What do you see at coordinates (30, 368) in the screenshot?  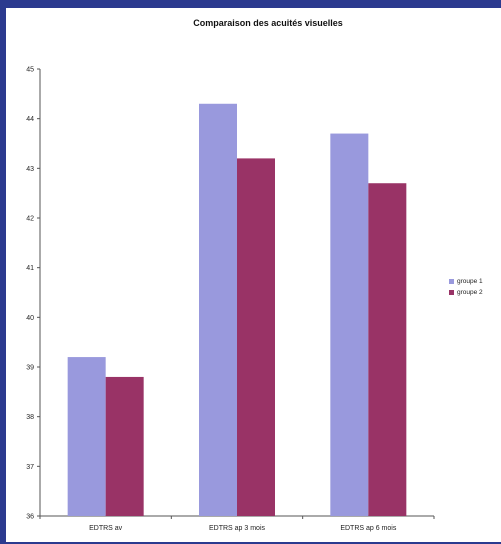 I see `y-tick-label: 39` at bounding box center [30, 368].